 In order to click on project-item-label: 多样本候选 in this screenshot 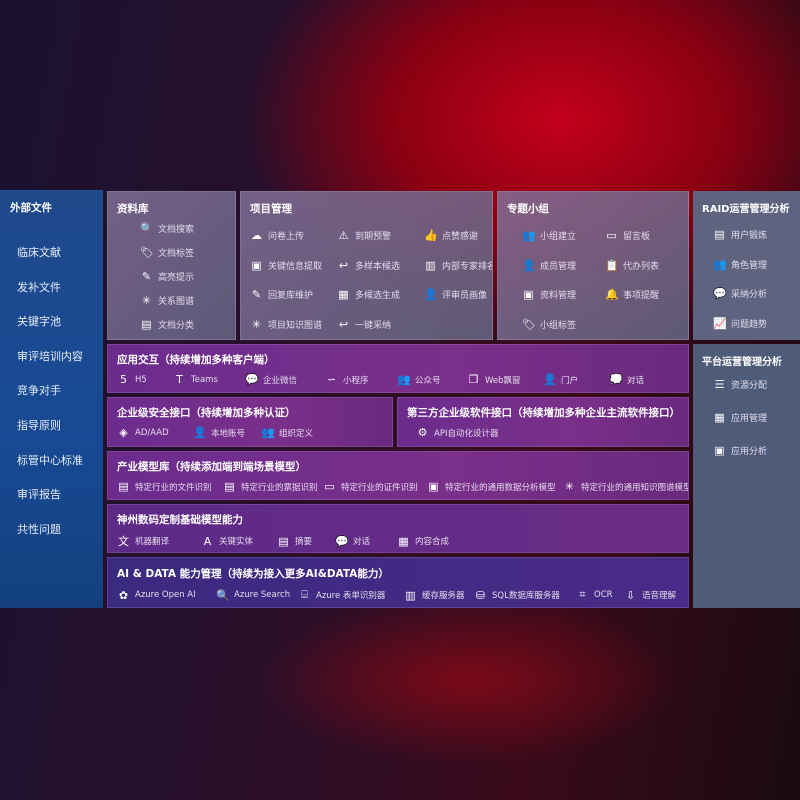, I will do `click(378, 266)`.